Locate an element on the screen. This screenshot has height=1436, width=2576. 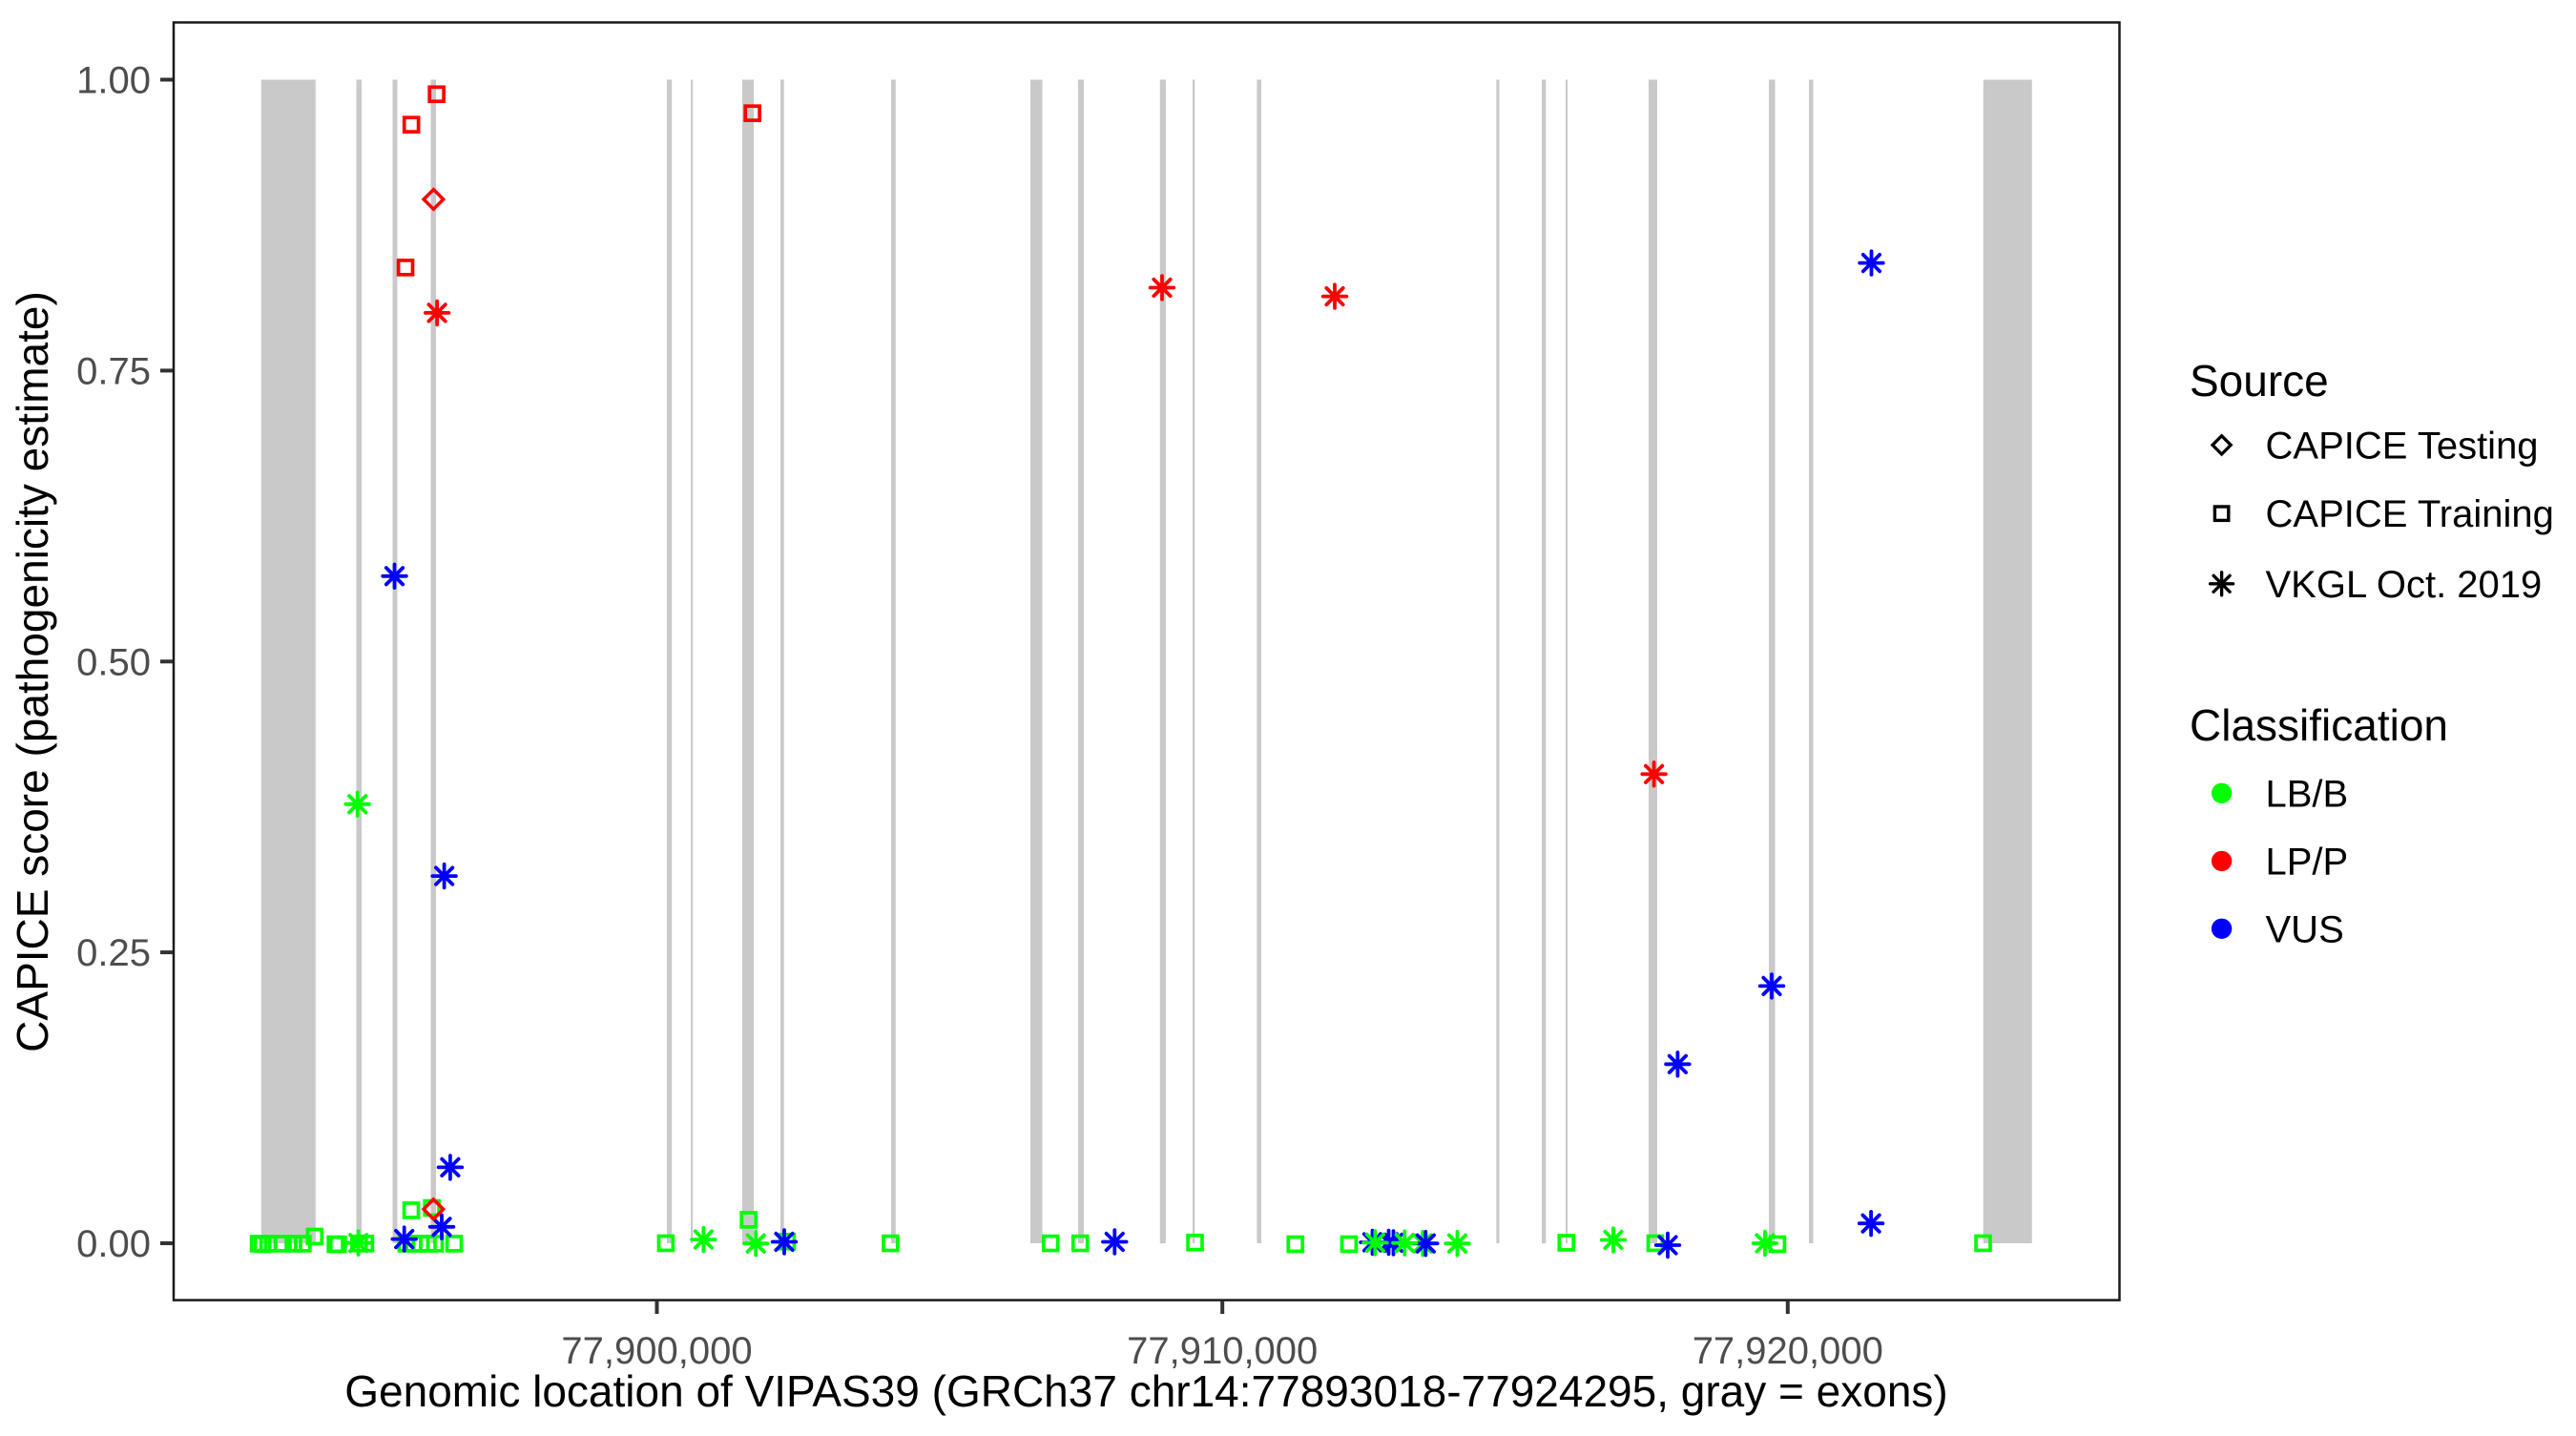
svg-text: VUS is located at coordinates (2305, 929).